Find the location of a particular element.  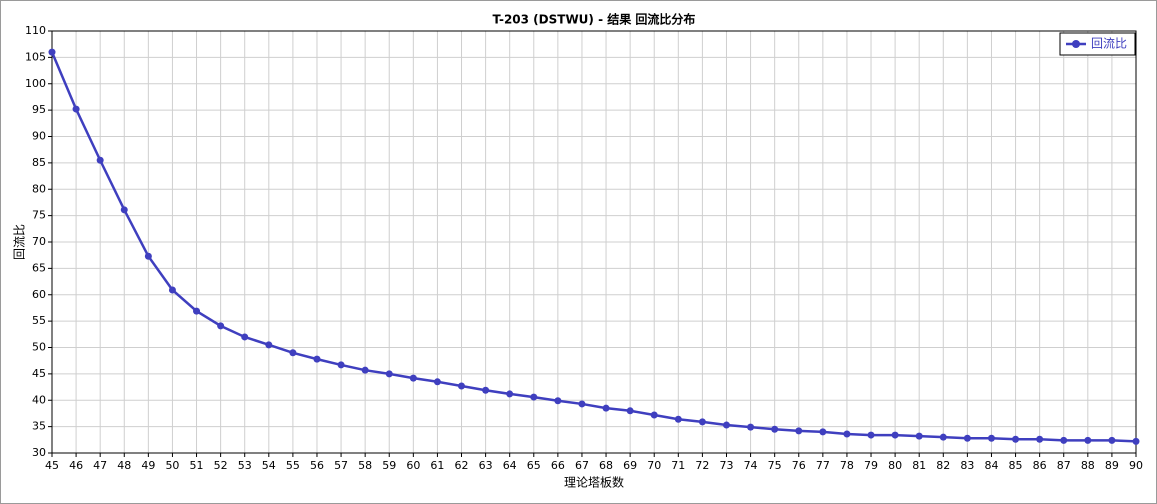

chart-title: T-203 (DSTWU) - 结果 回流比分布 is located at coordinates (594, 19).